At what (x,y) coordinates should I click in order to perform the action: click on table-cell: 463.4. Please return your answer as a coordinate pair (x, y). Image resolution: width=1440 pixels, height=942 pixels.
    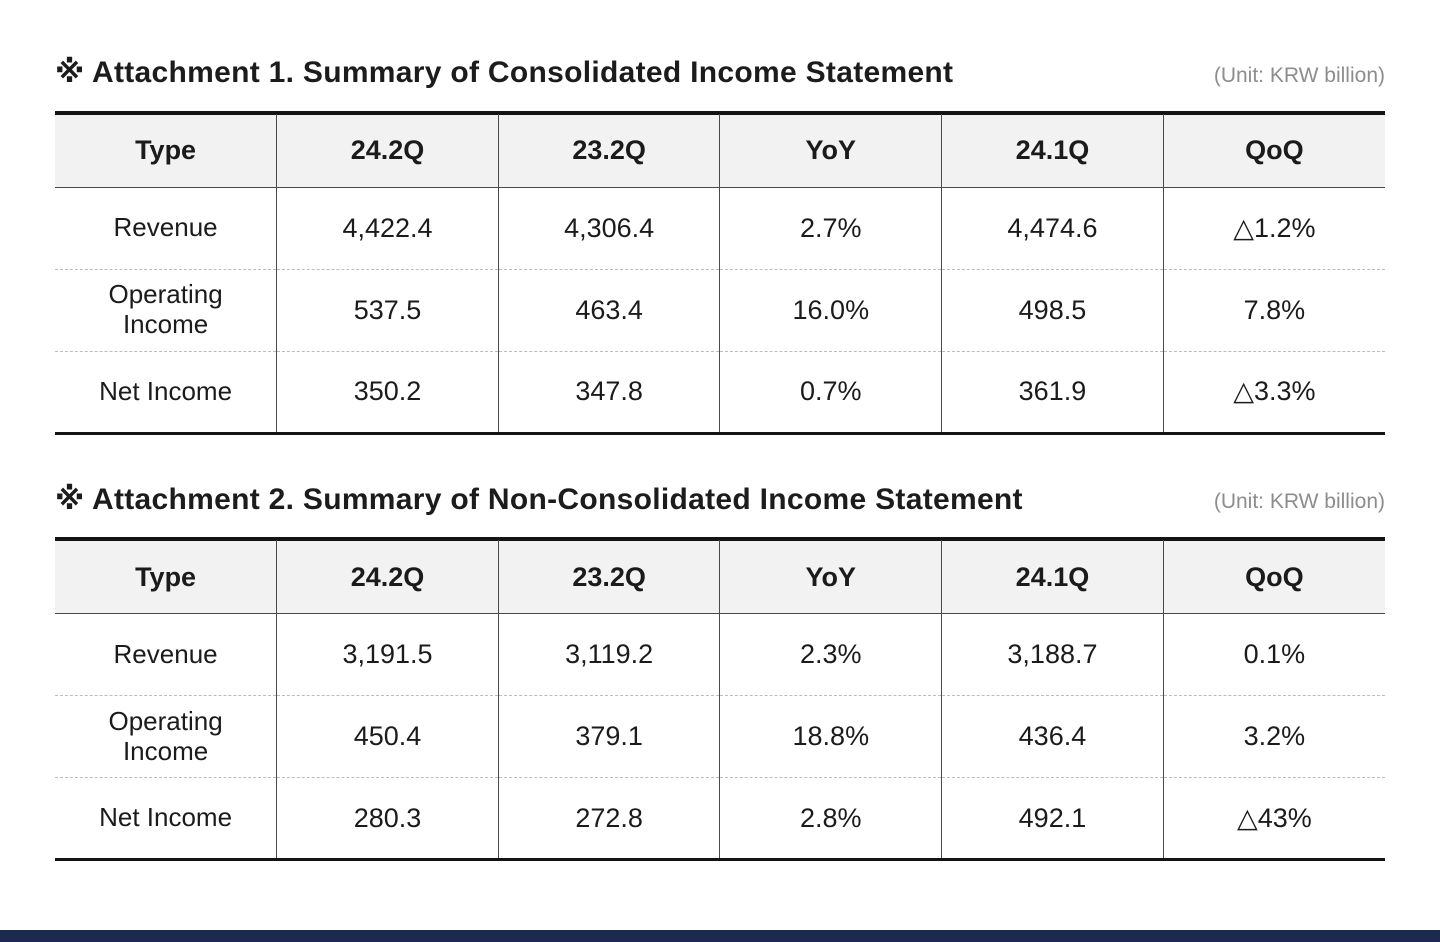
    Looking at the image, I should click on (608, 310).